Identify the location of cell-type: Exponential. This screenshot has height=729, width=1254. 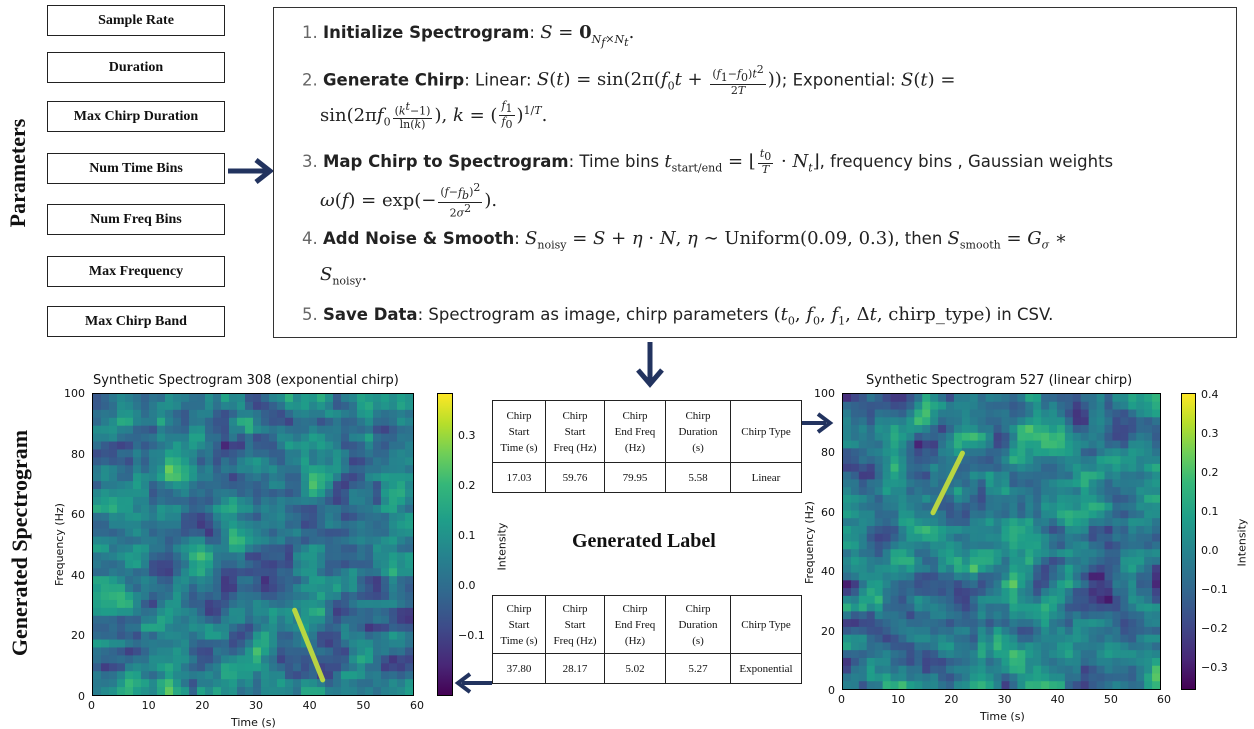
(766, 668).